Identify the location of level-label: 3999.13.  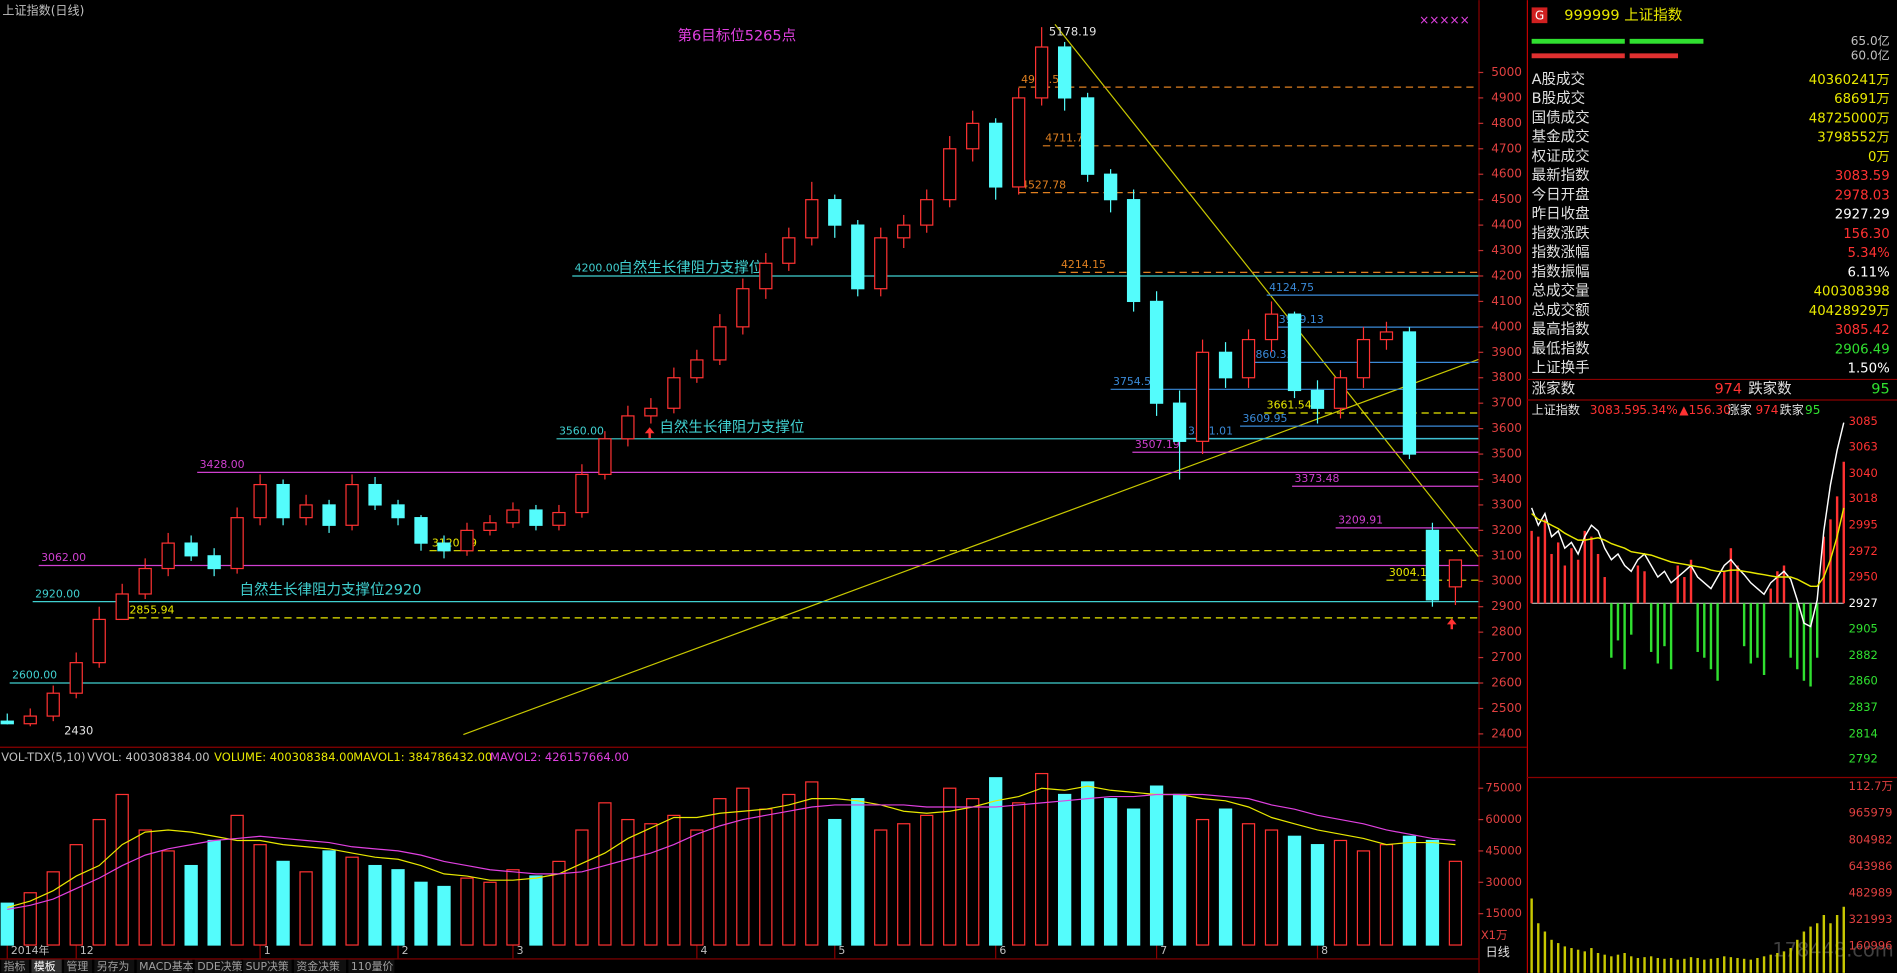
(1301, 319).